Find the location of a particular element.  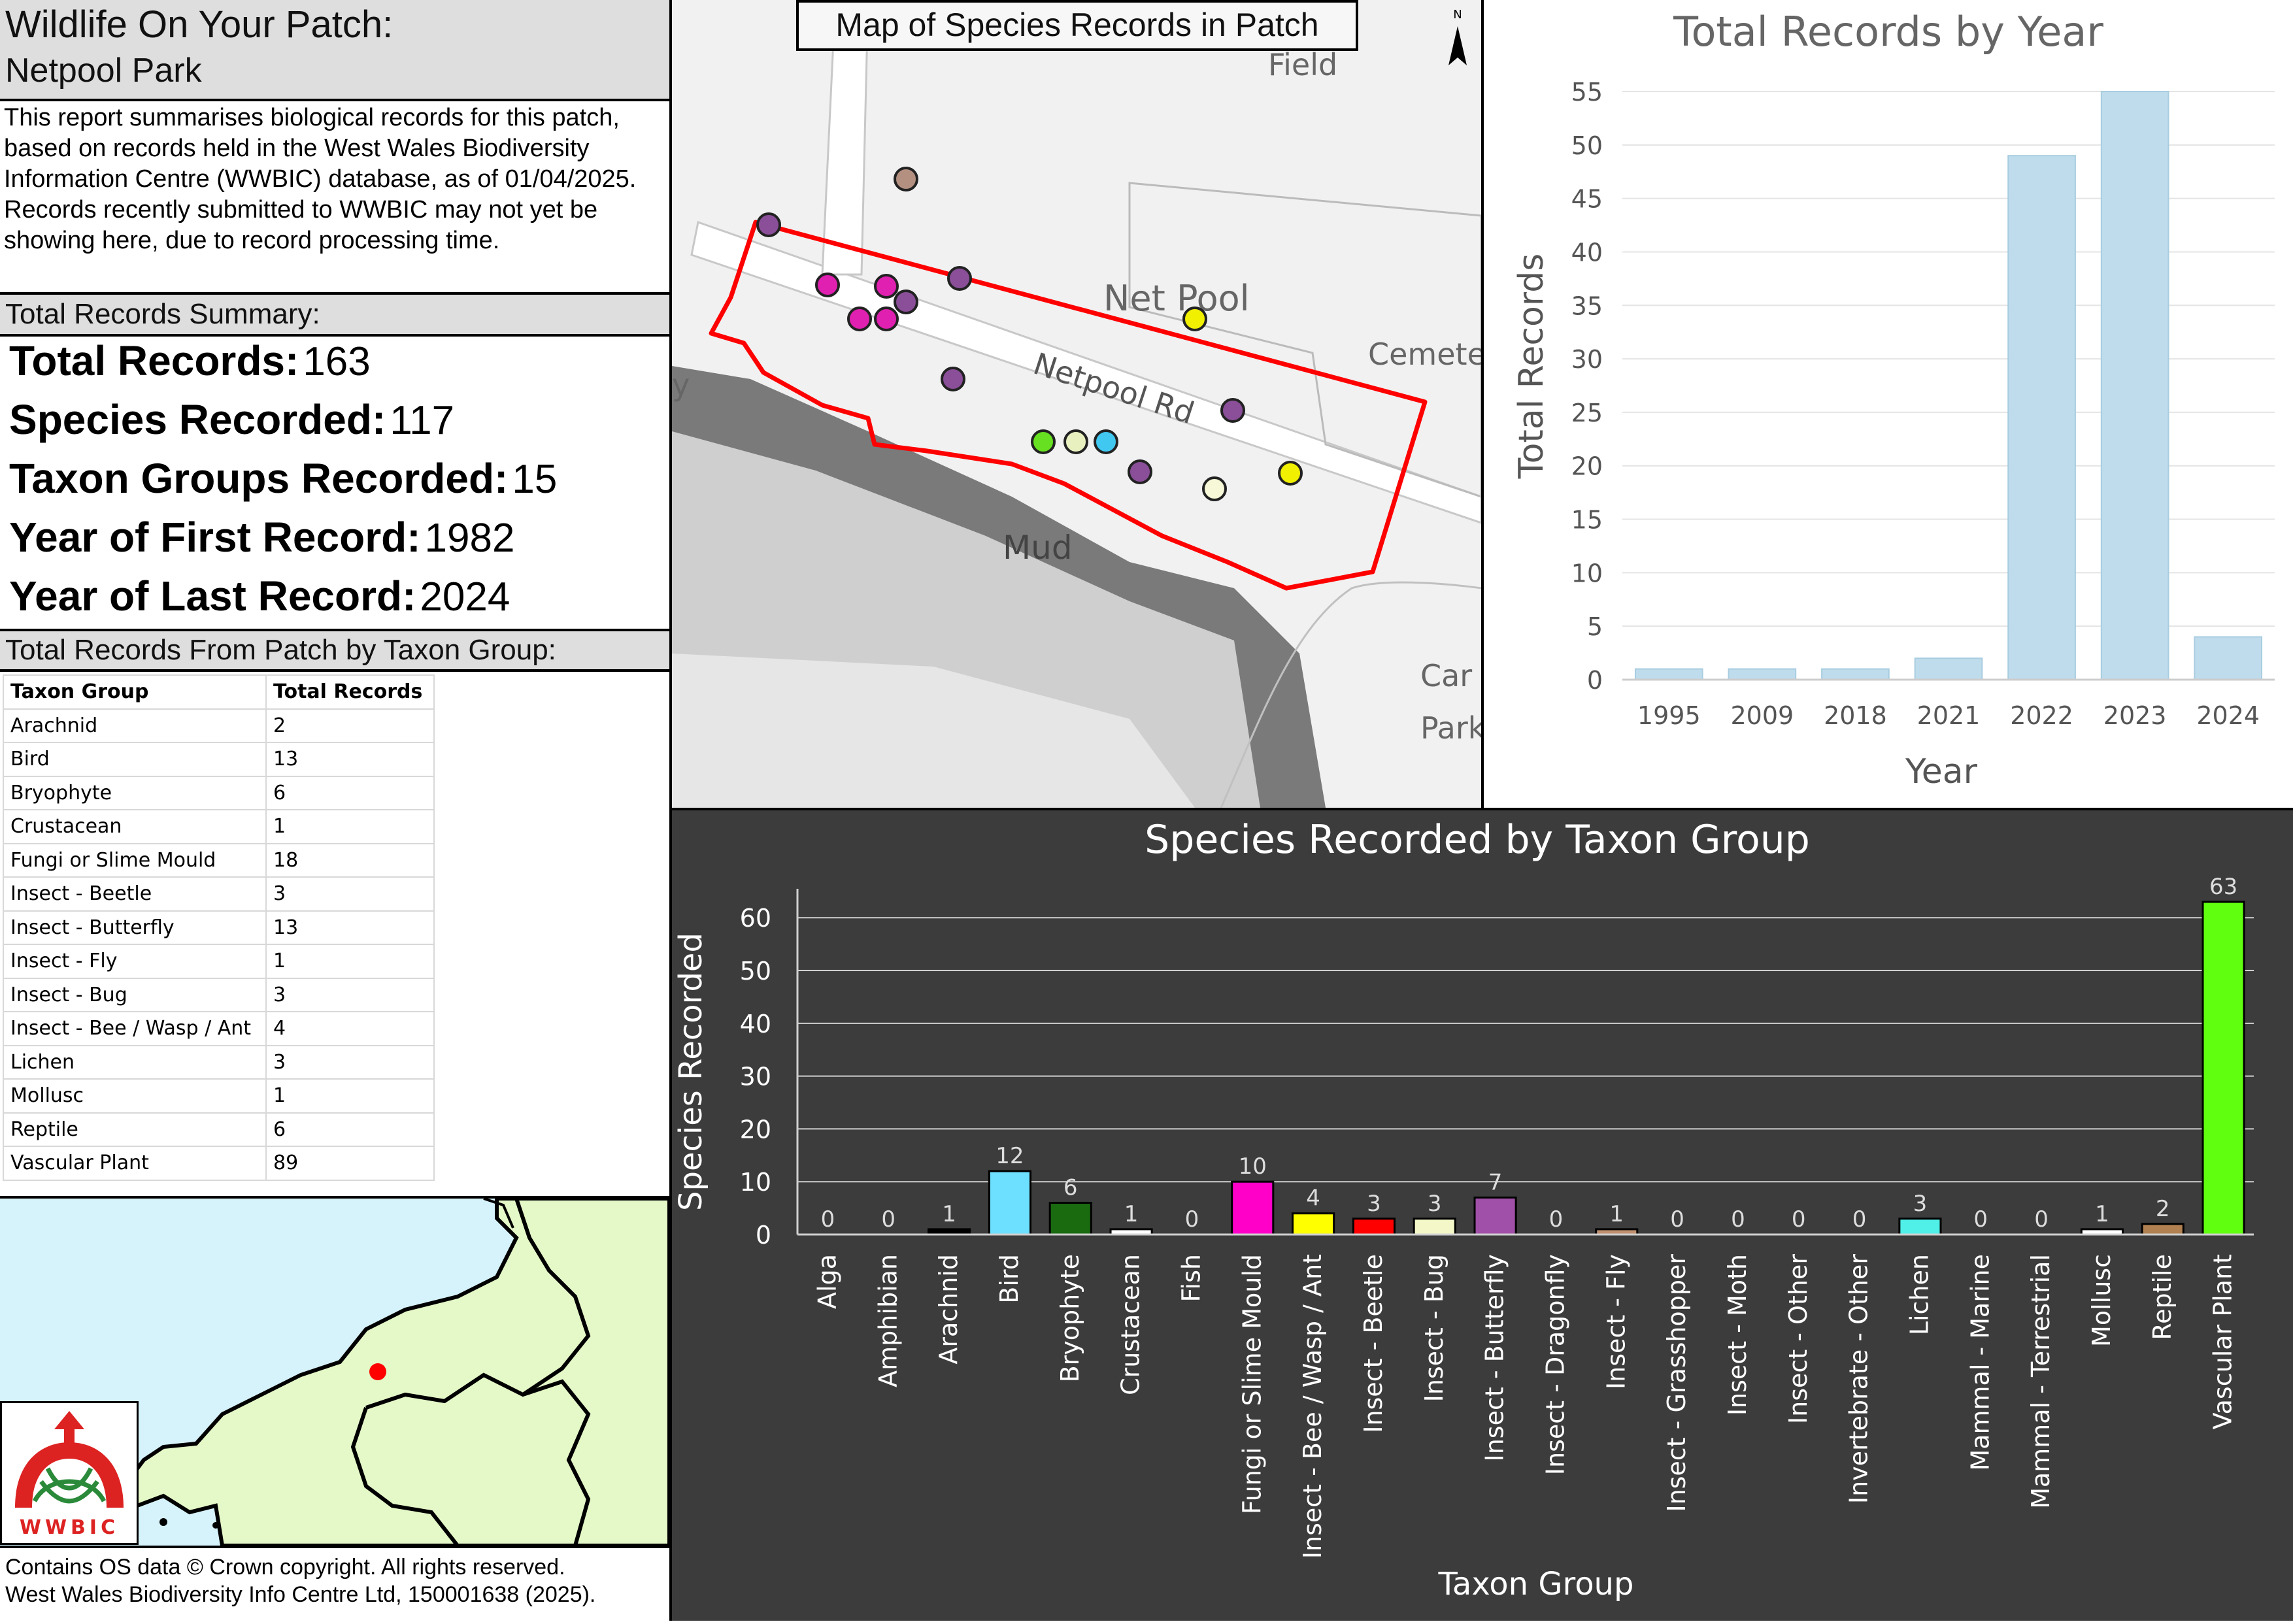

map-label-park: Park is located at coordinates (1451, 728).